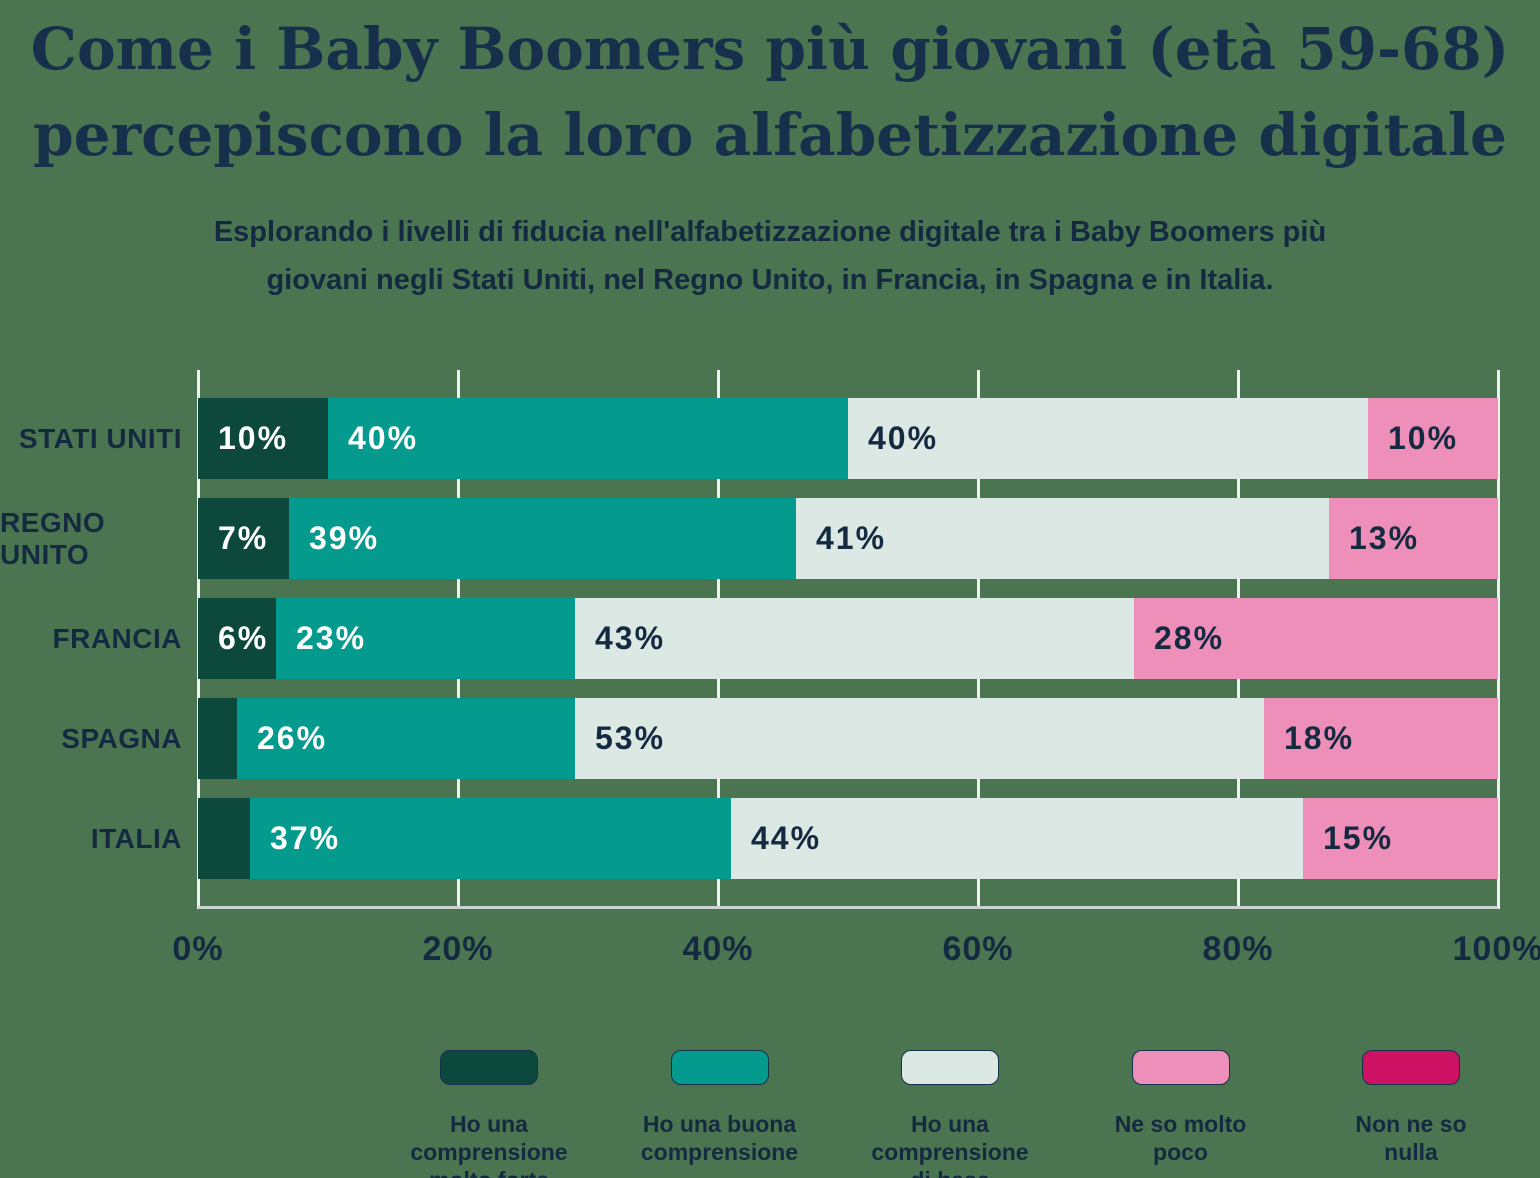 This screenshot has width=1540, height=1178. I want to click on bar-segment: 18%, so click(1381, 738).